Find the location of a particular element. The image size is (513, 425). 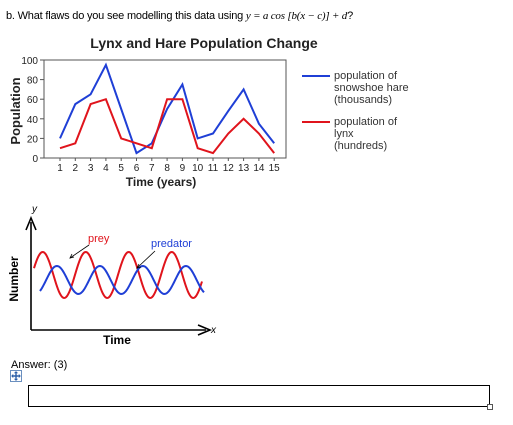

resize-handle is located at coordinates (490, 407).